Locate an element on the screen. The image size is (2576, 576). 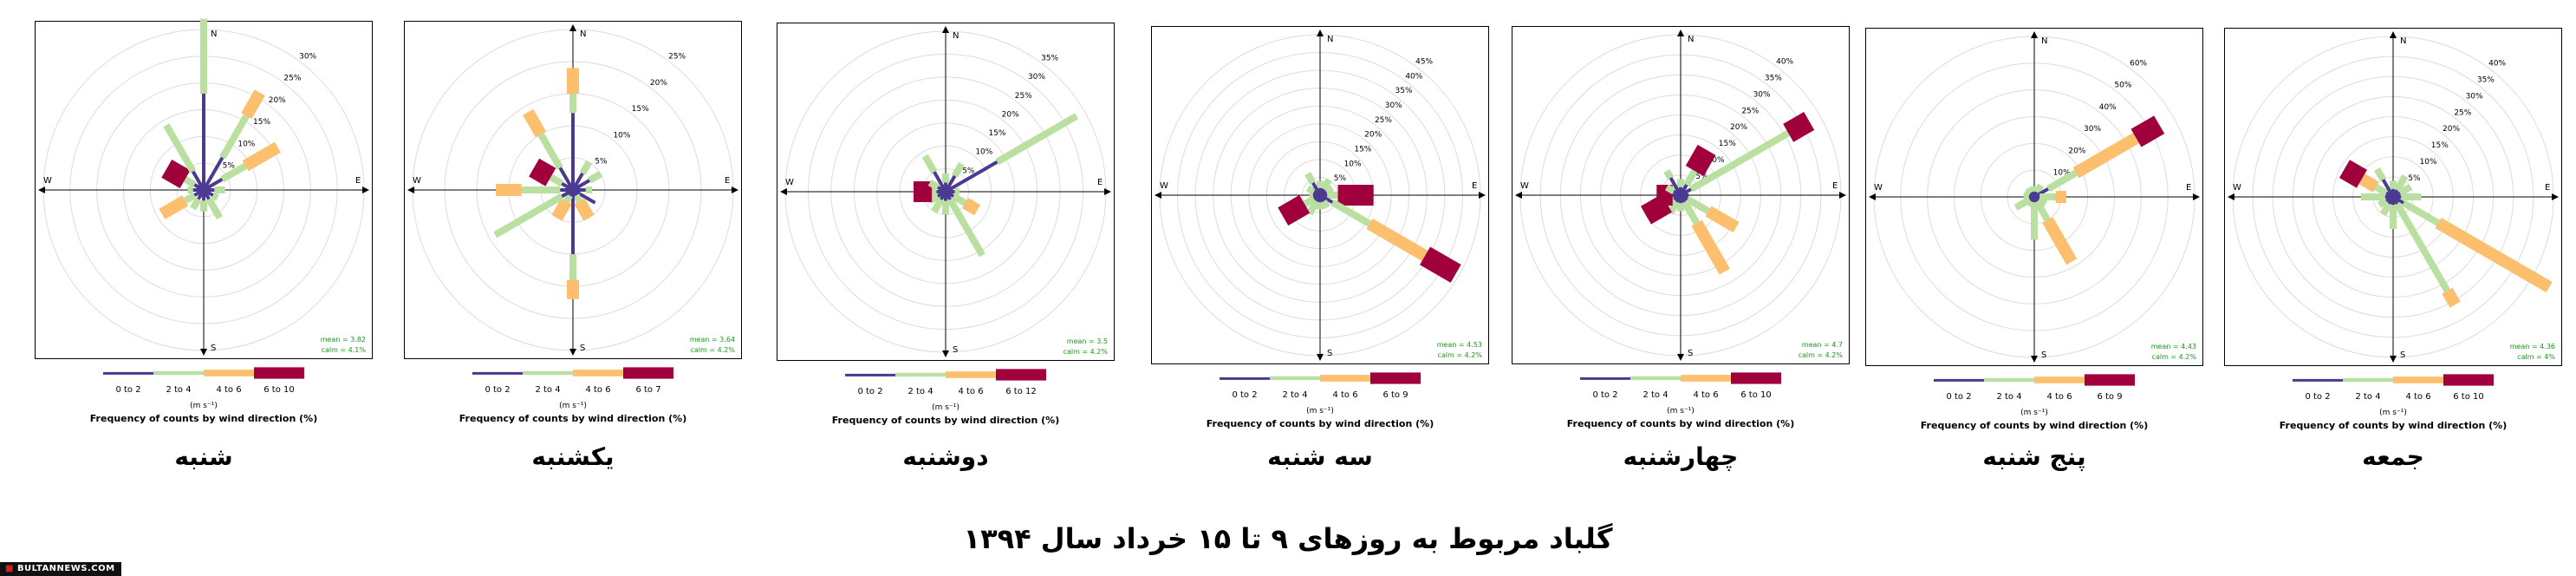
mean-label: mean = 3.5 is located at coordinates (1087, 341).